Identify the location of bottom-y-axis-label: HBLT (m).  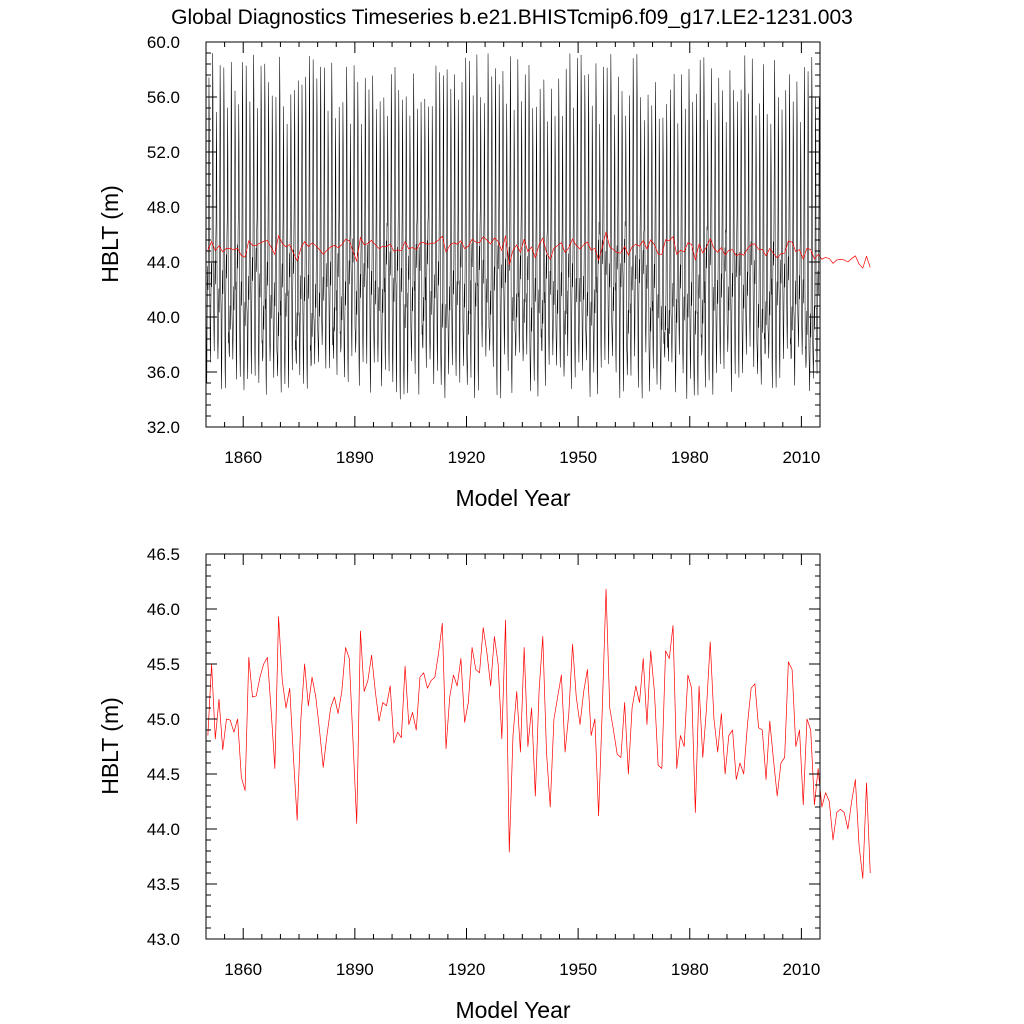
(110, 746).